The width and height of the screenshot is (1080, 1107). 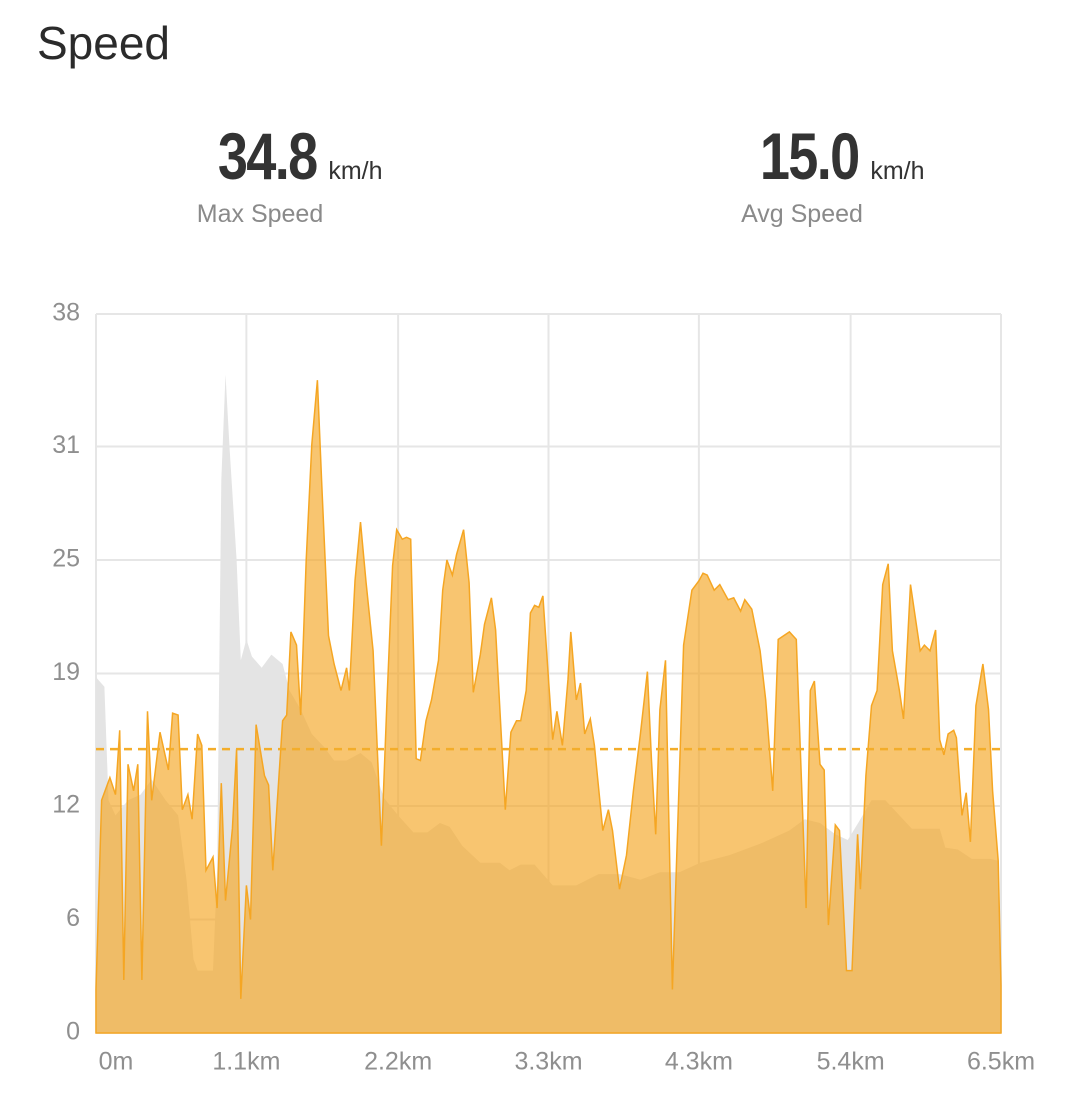 I want to click on y-tick-label: 0, so click(x=73, y=1032).